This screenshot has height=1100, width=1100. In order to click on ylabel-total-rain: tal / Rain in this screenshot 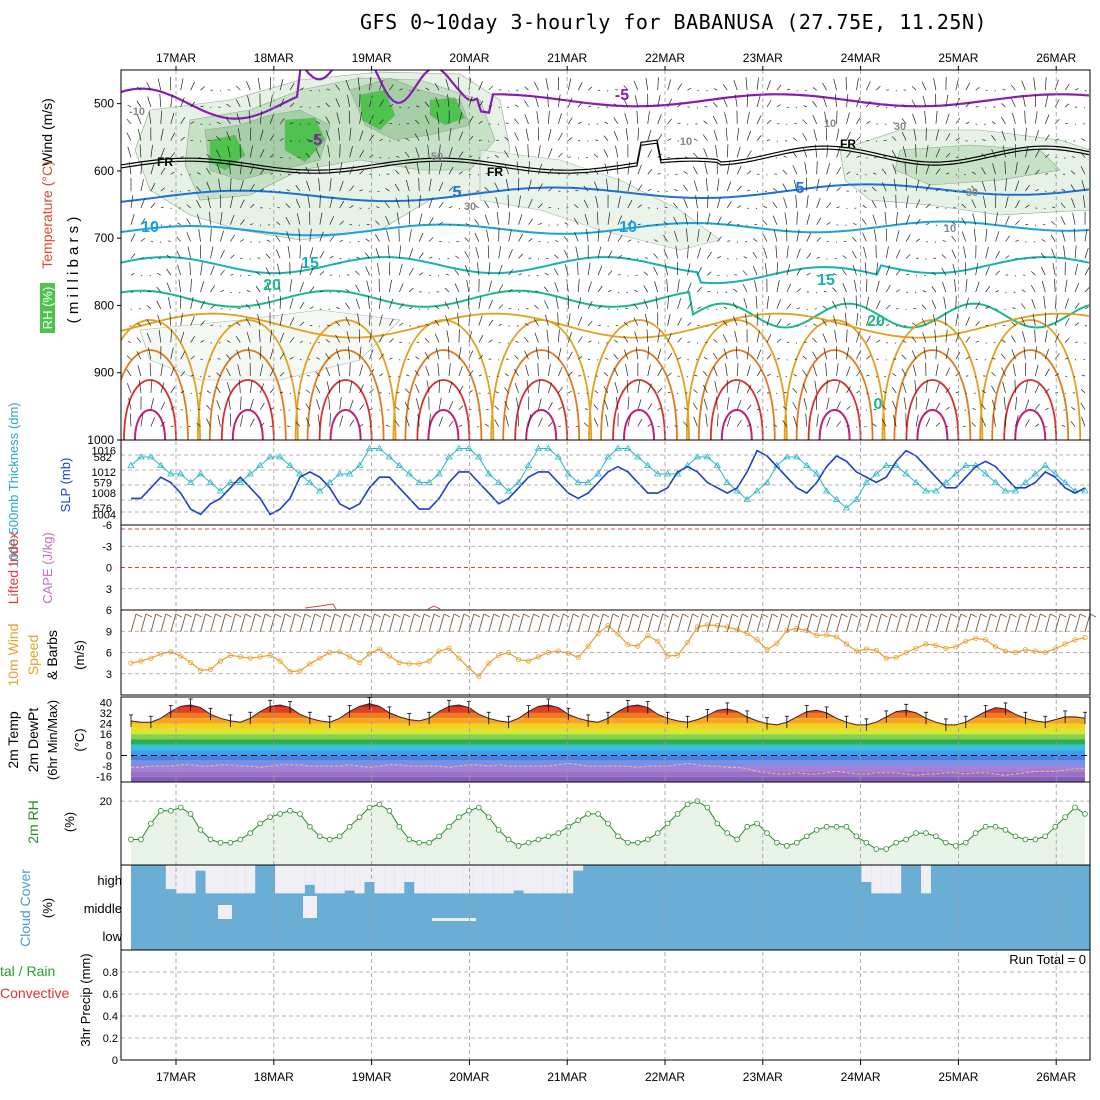, I will do `click(27, 971)`.